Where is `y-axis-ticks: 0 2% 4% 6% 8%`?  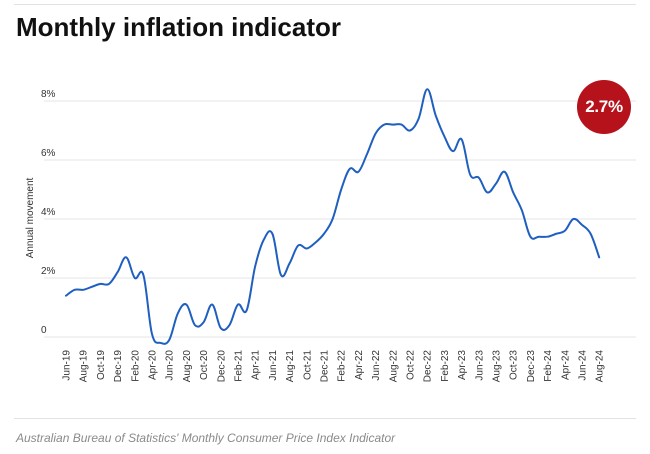 y-axis-ticks: 0 2% 4% 6% 8% is located at coordinates (48, 212).